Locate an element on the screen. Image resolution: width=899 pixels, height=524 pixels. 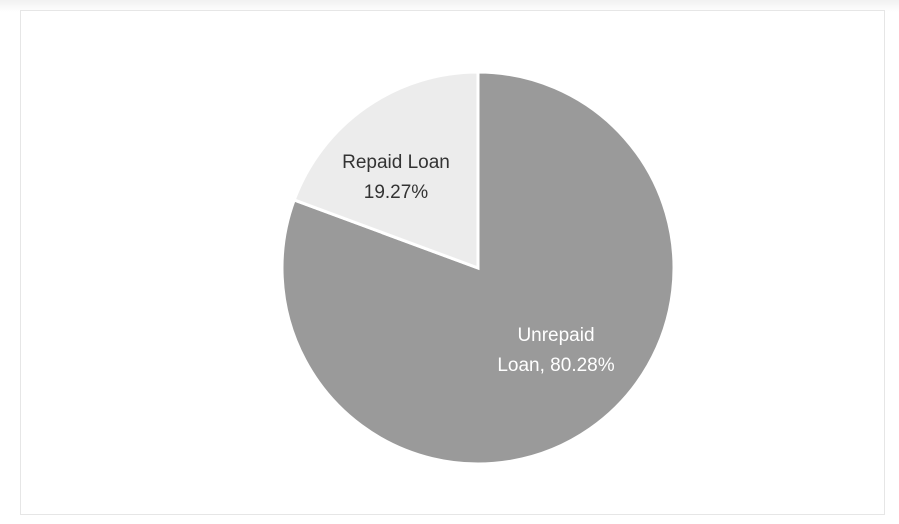
slice-label-line: Unrepaid is located at coordinates (555, 335).